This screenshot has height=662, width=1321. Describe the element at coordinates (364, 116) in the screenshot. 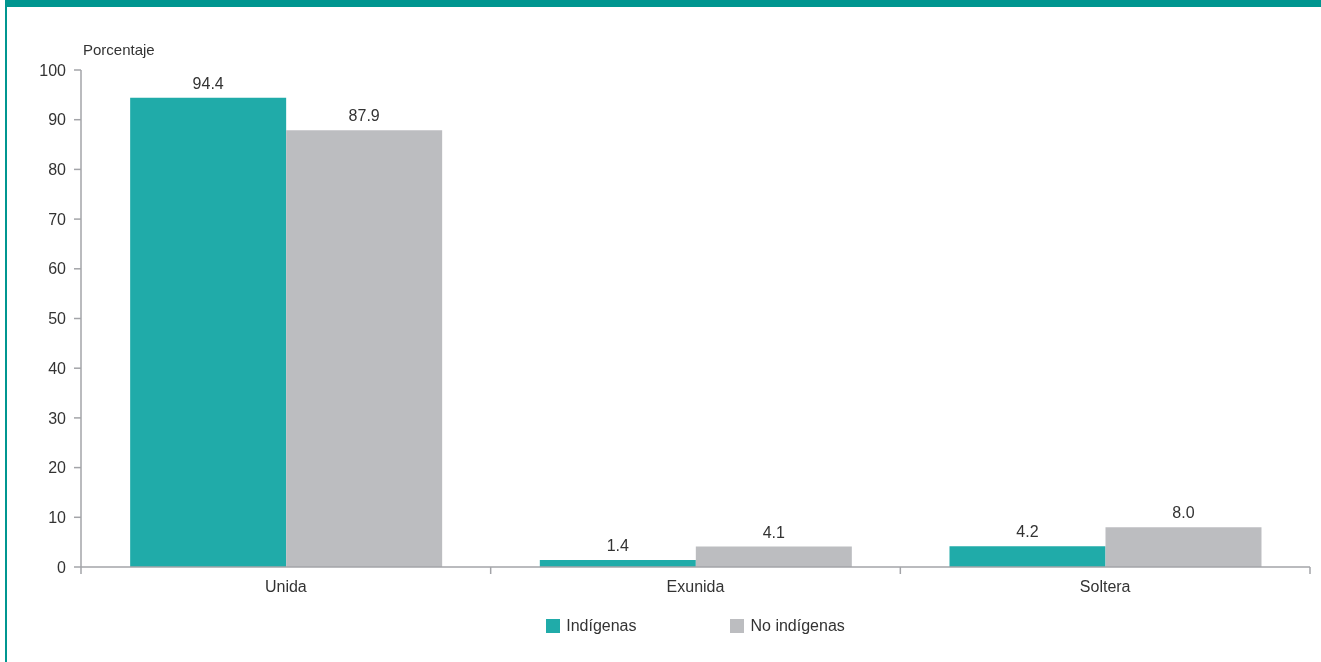

I see `data-label: 87.9` at that location.